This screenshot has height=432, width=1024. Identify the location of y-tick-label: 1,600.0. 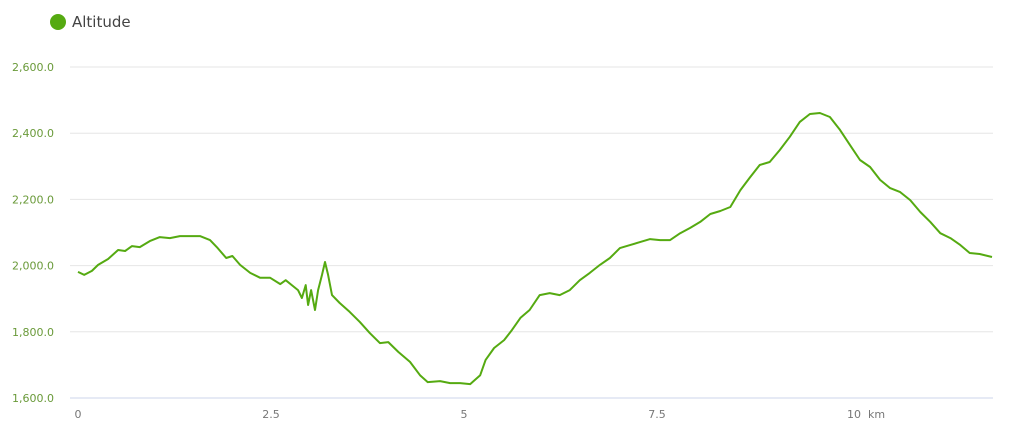
(33, 398).